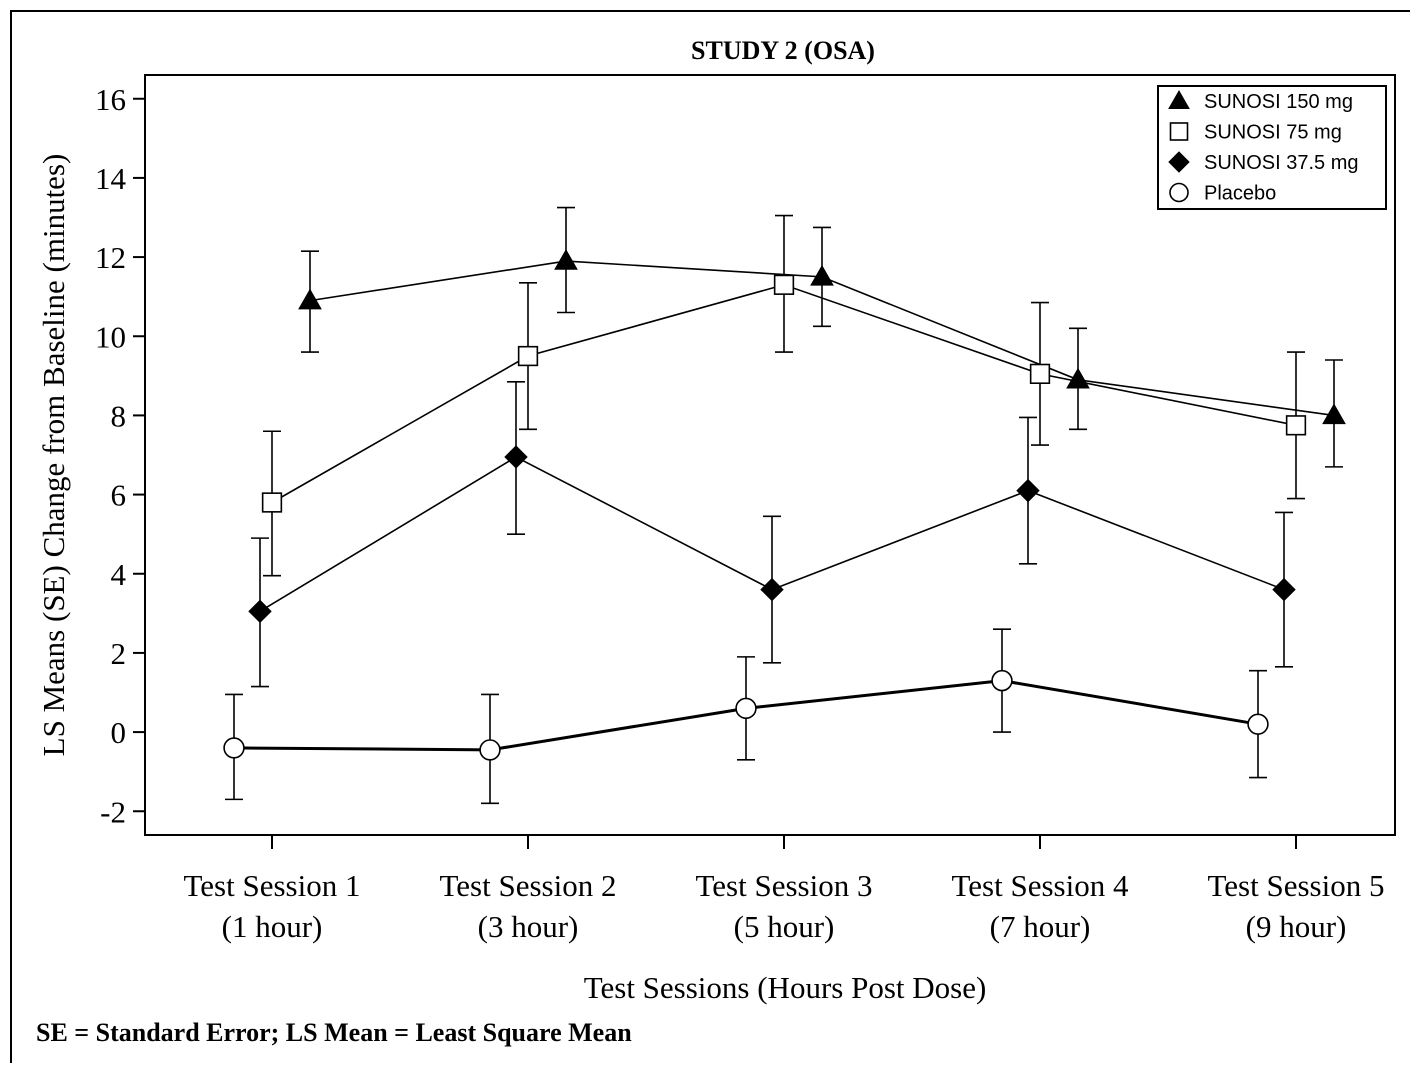 This screenshot has width=1412, height=1065. Describe the element at coordinates (528, 926) in the screenshot. I see `x-tick-label: (3 hour)` at that location.